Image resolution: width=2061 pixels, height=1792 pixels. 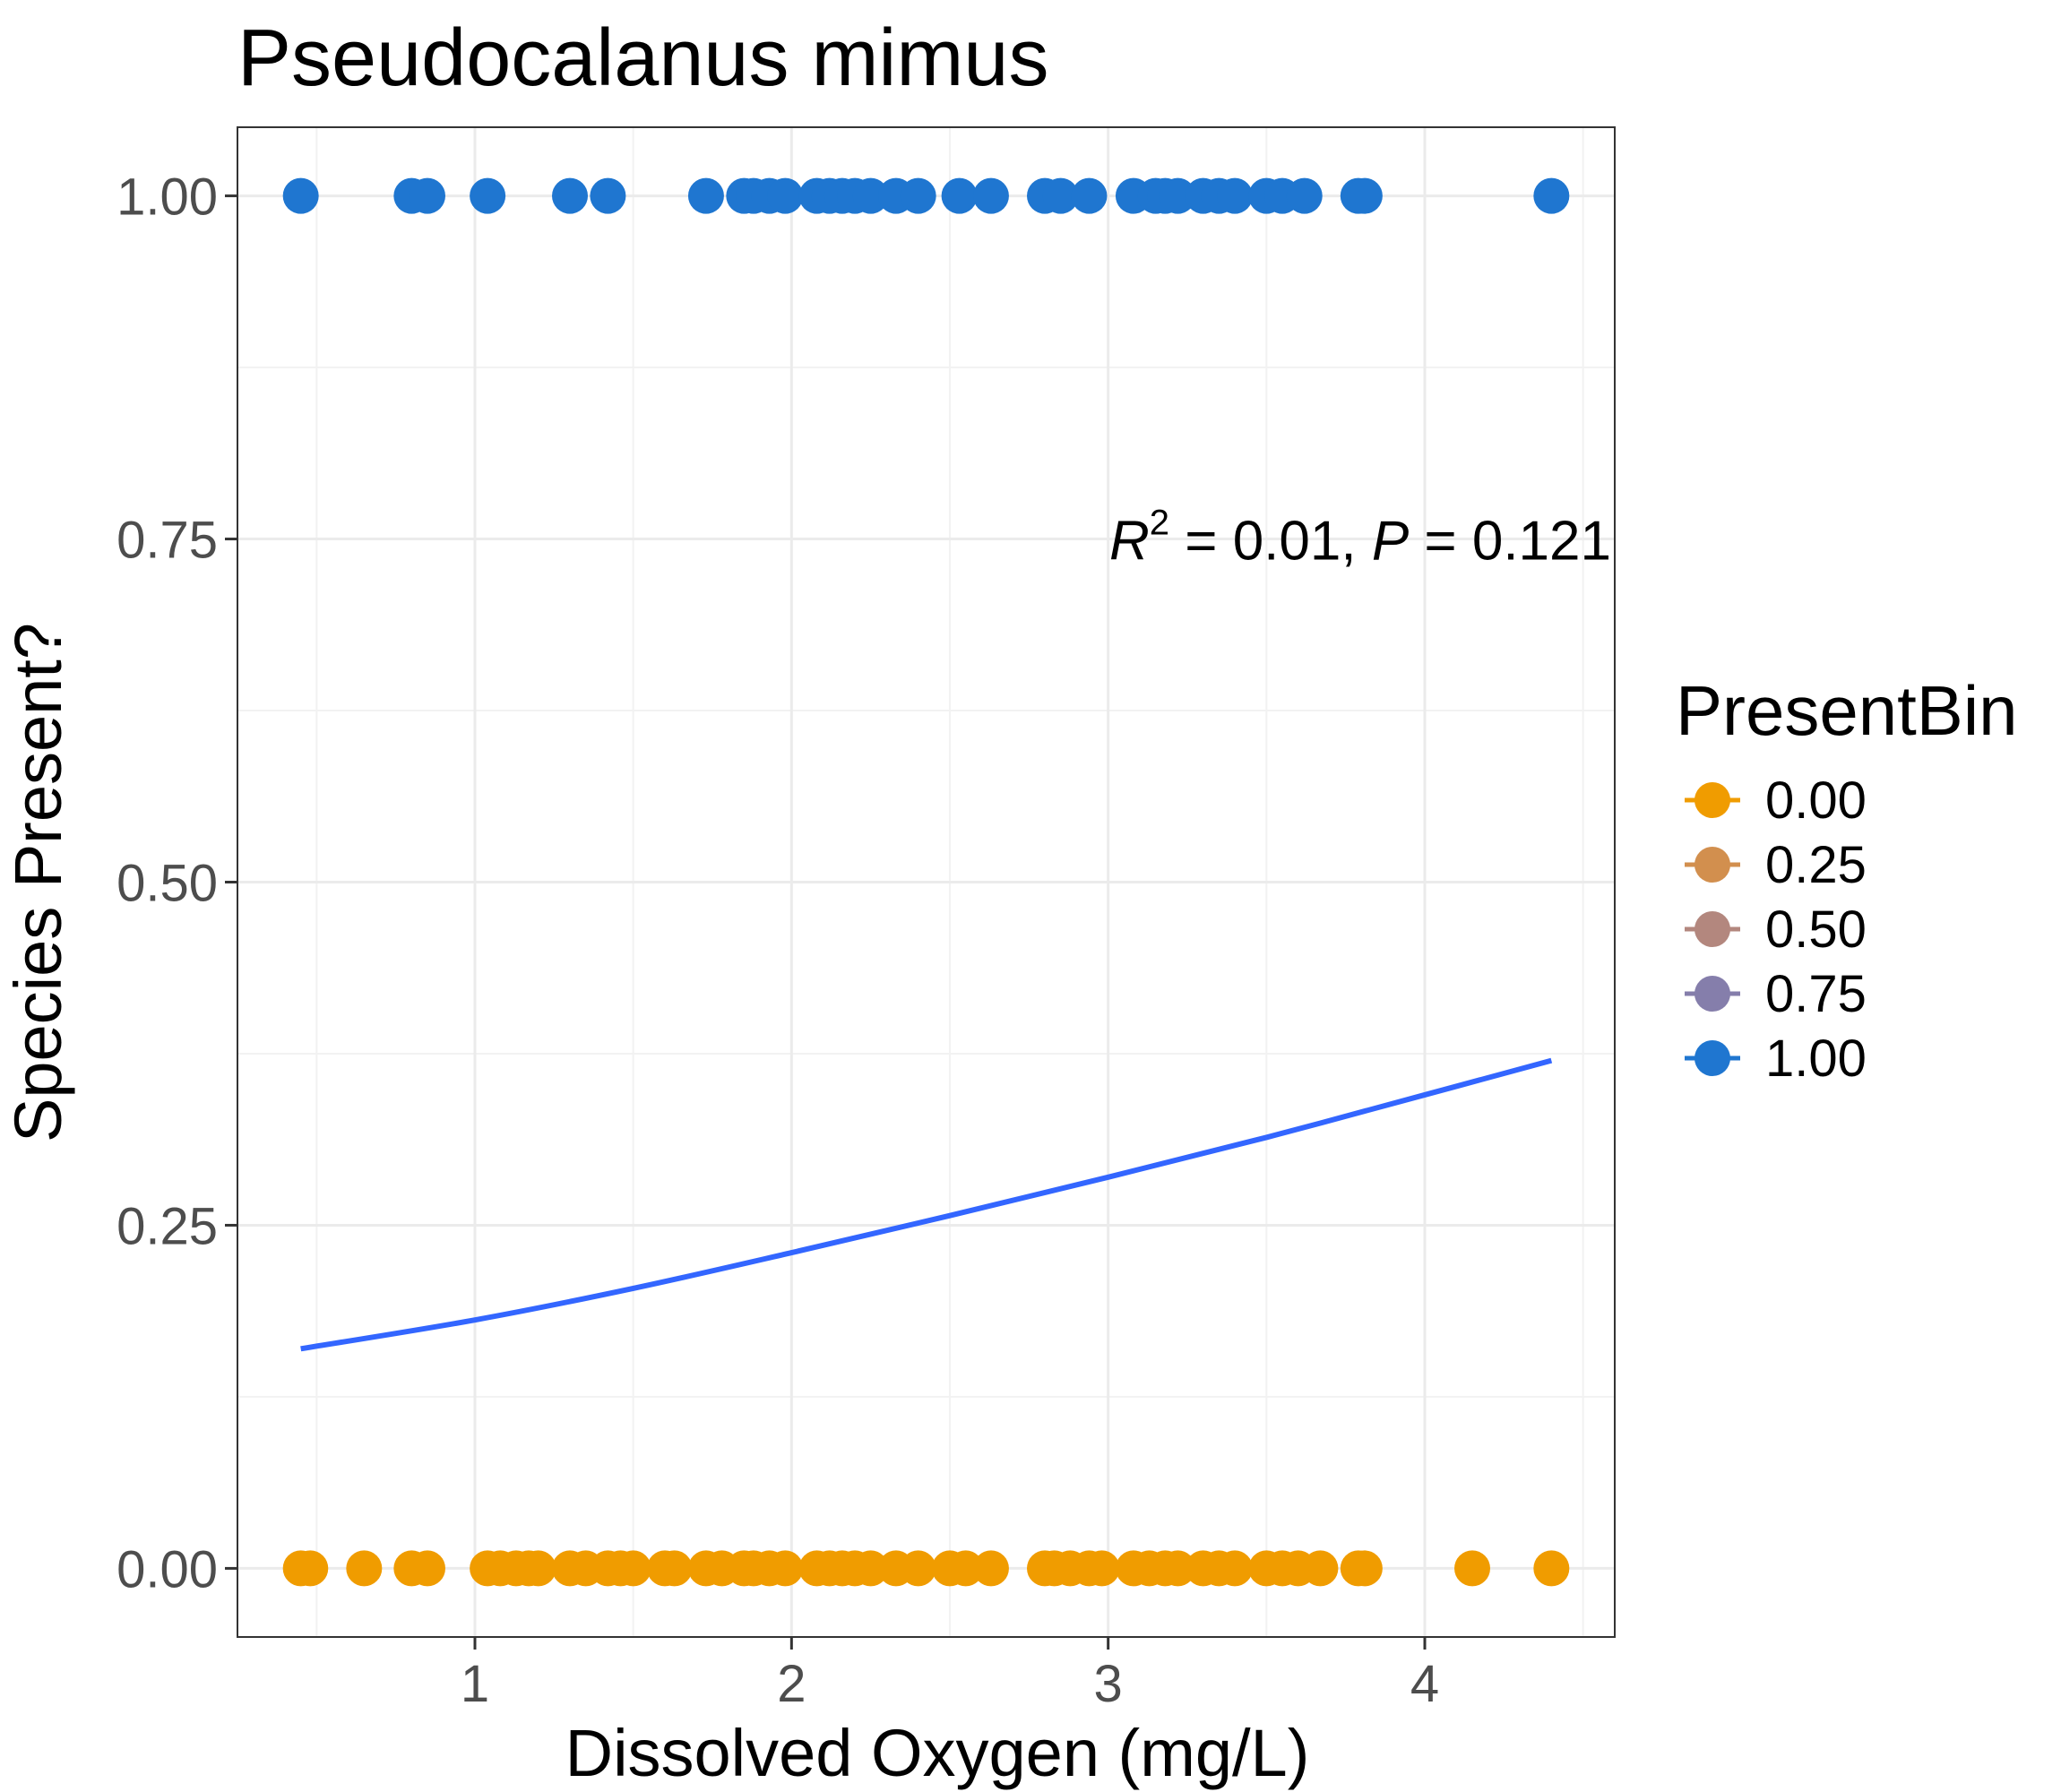 I want to click on x-tick-label: 3, so click(x=1108, y=1684).